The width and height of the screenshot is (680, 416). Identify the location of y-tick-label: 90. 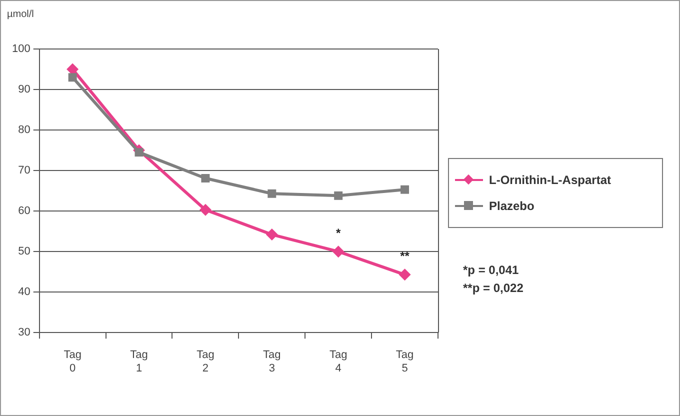
(24, 90).